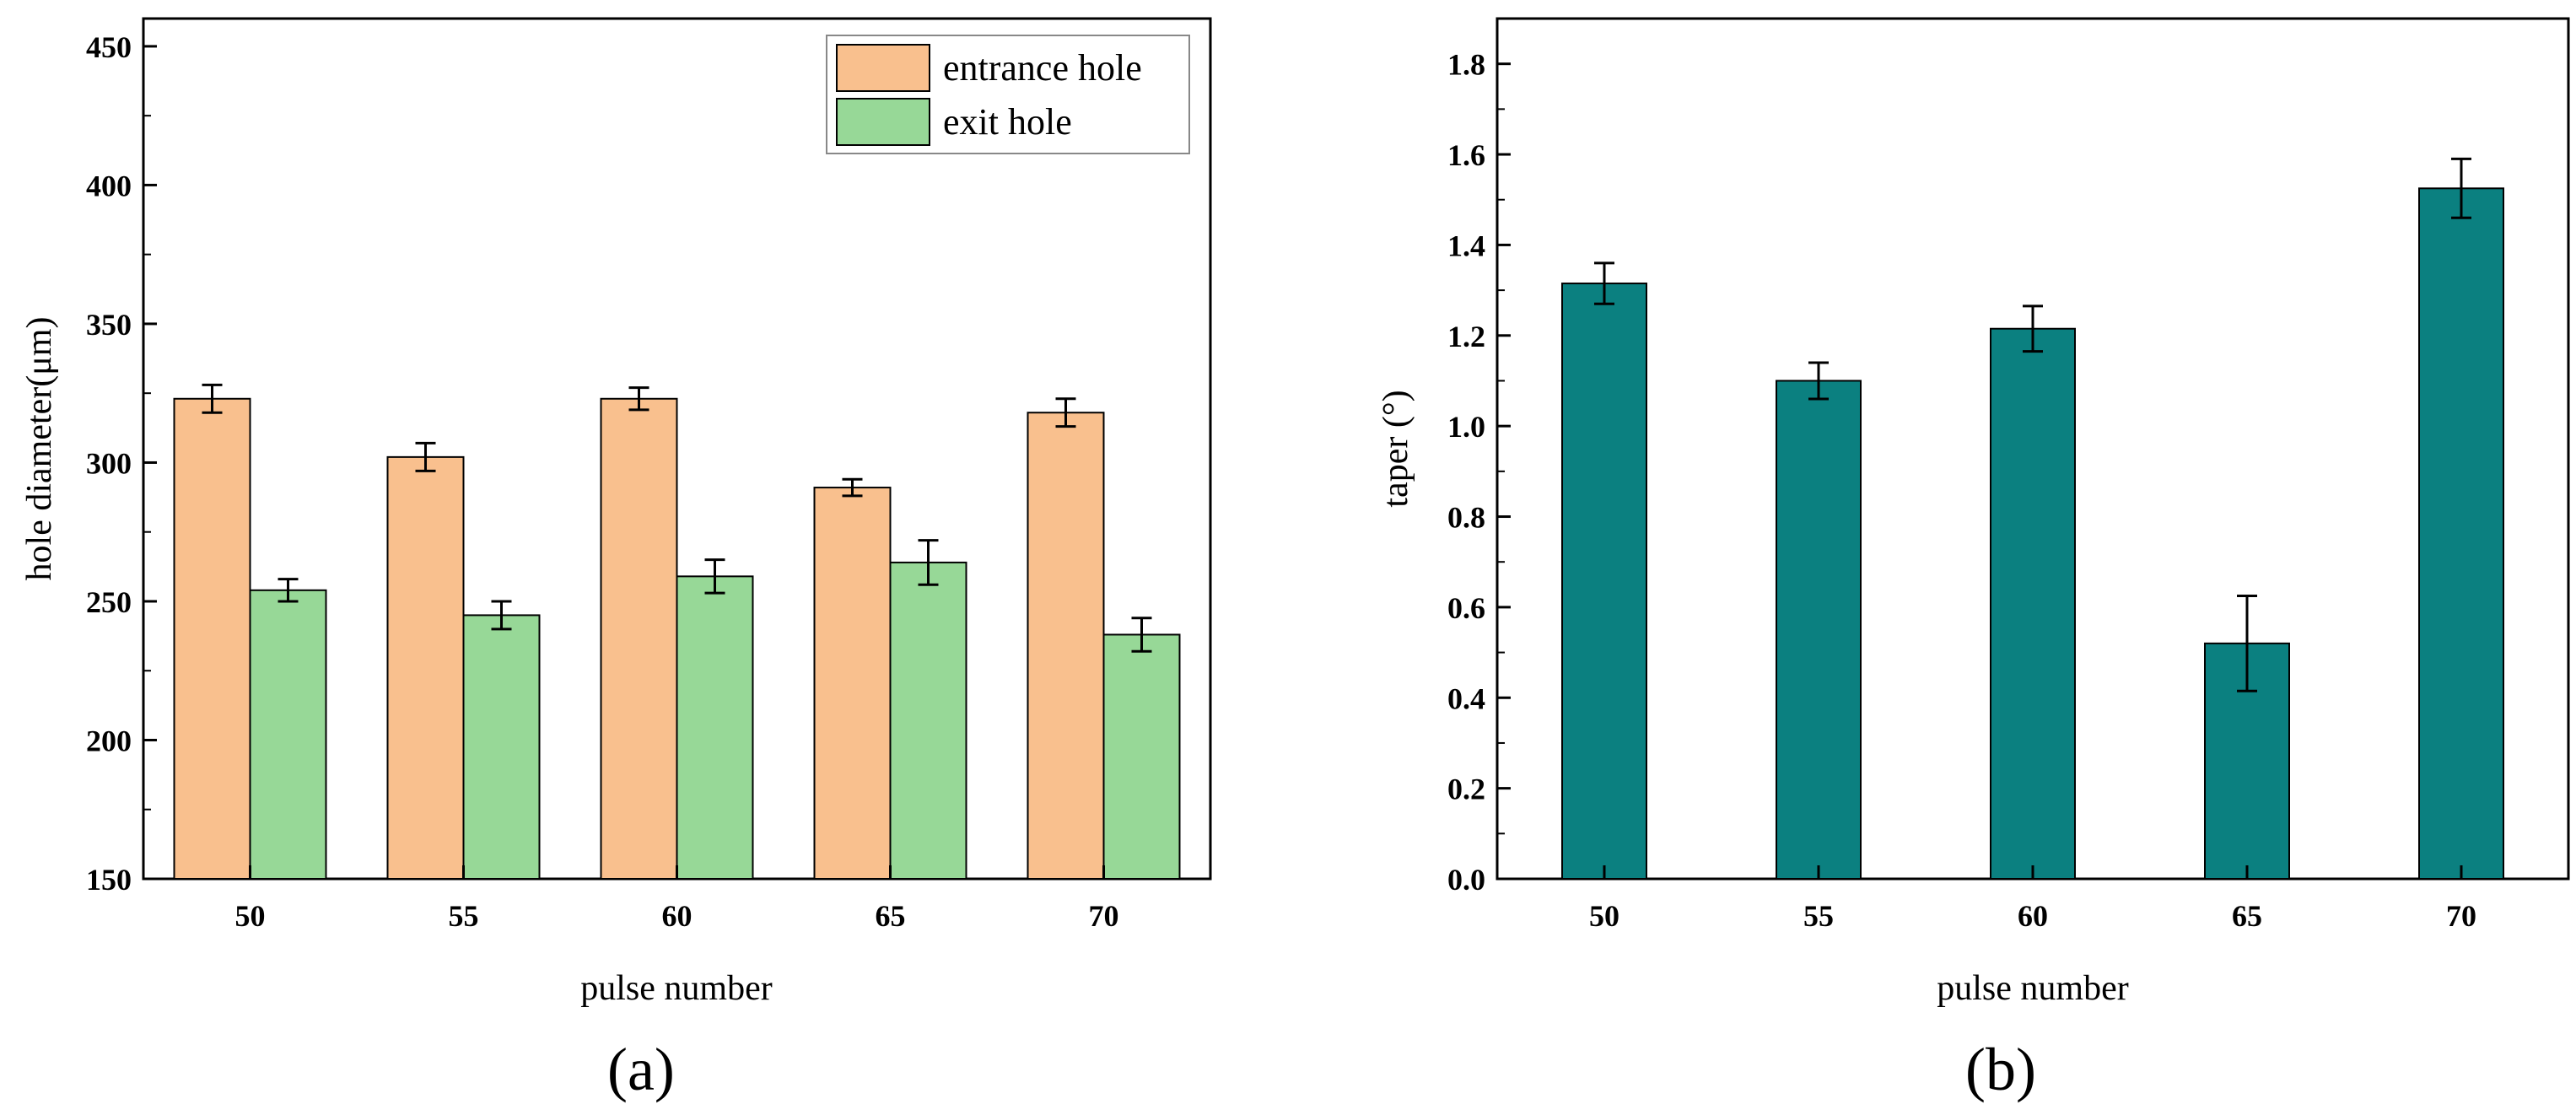 The image size is (2576, 1115). I want to click on legend-label-entrance-hole: entrance hole, so click(1042, 68).